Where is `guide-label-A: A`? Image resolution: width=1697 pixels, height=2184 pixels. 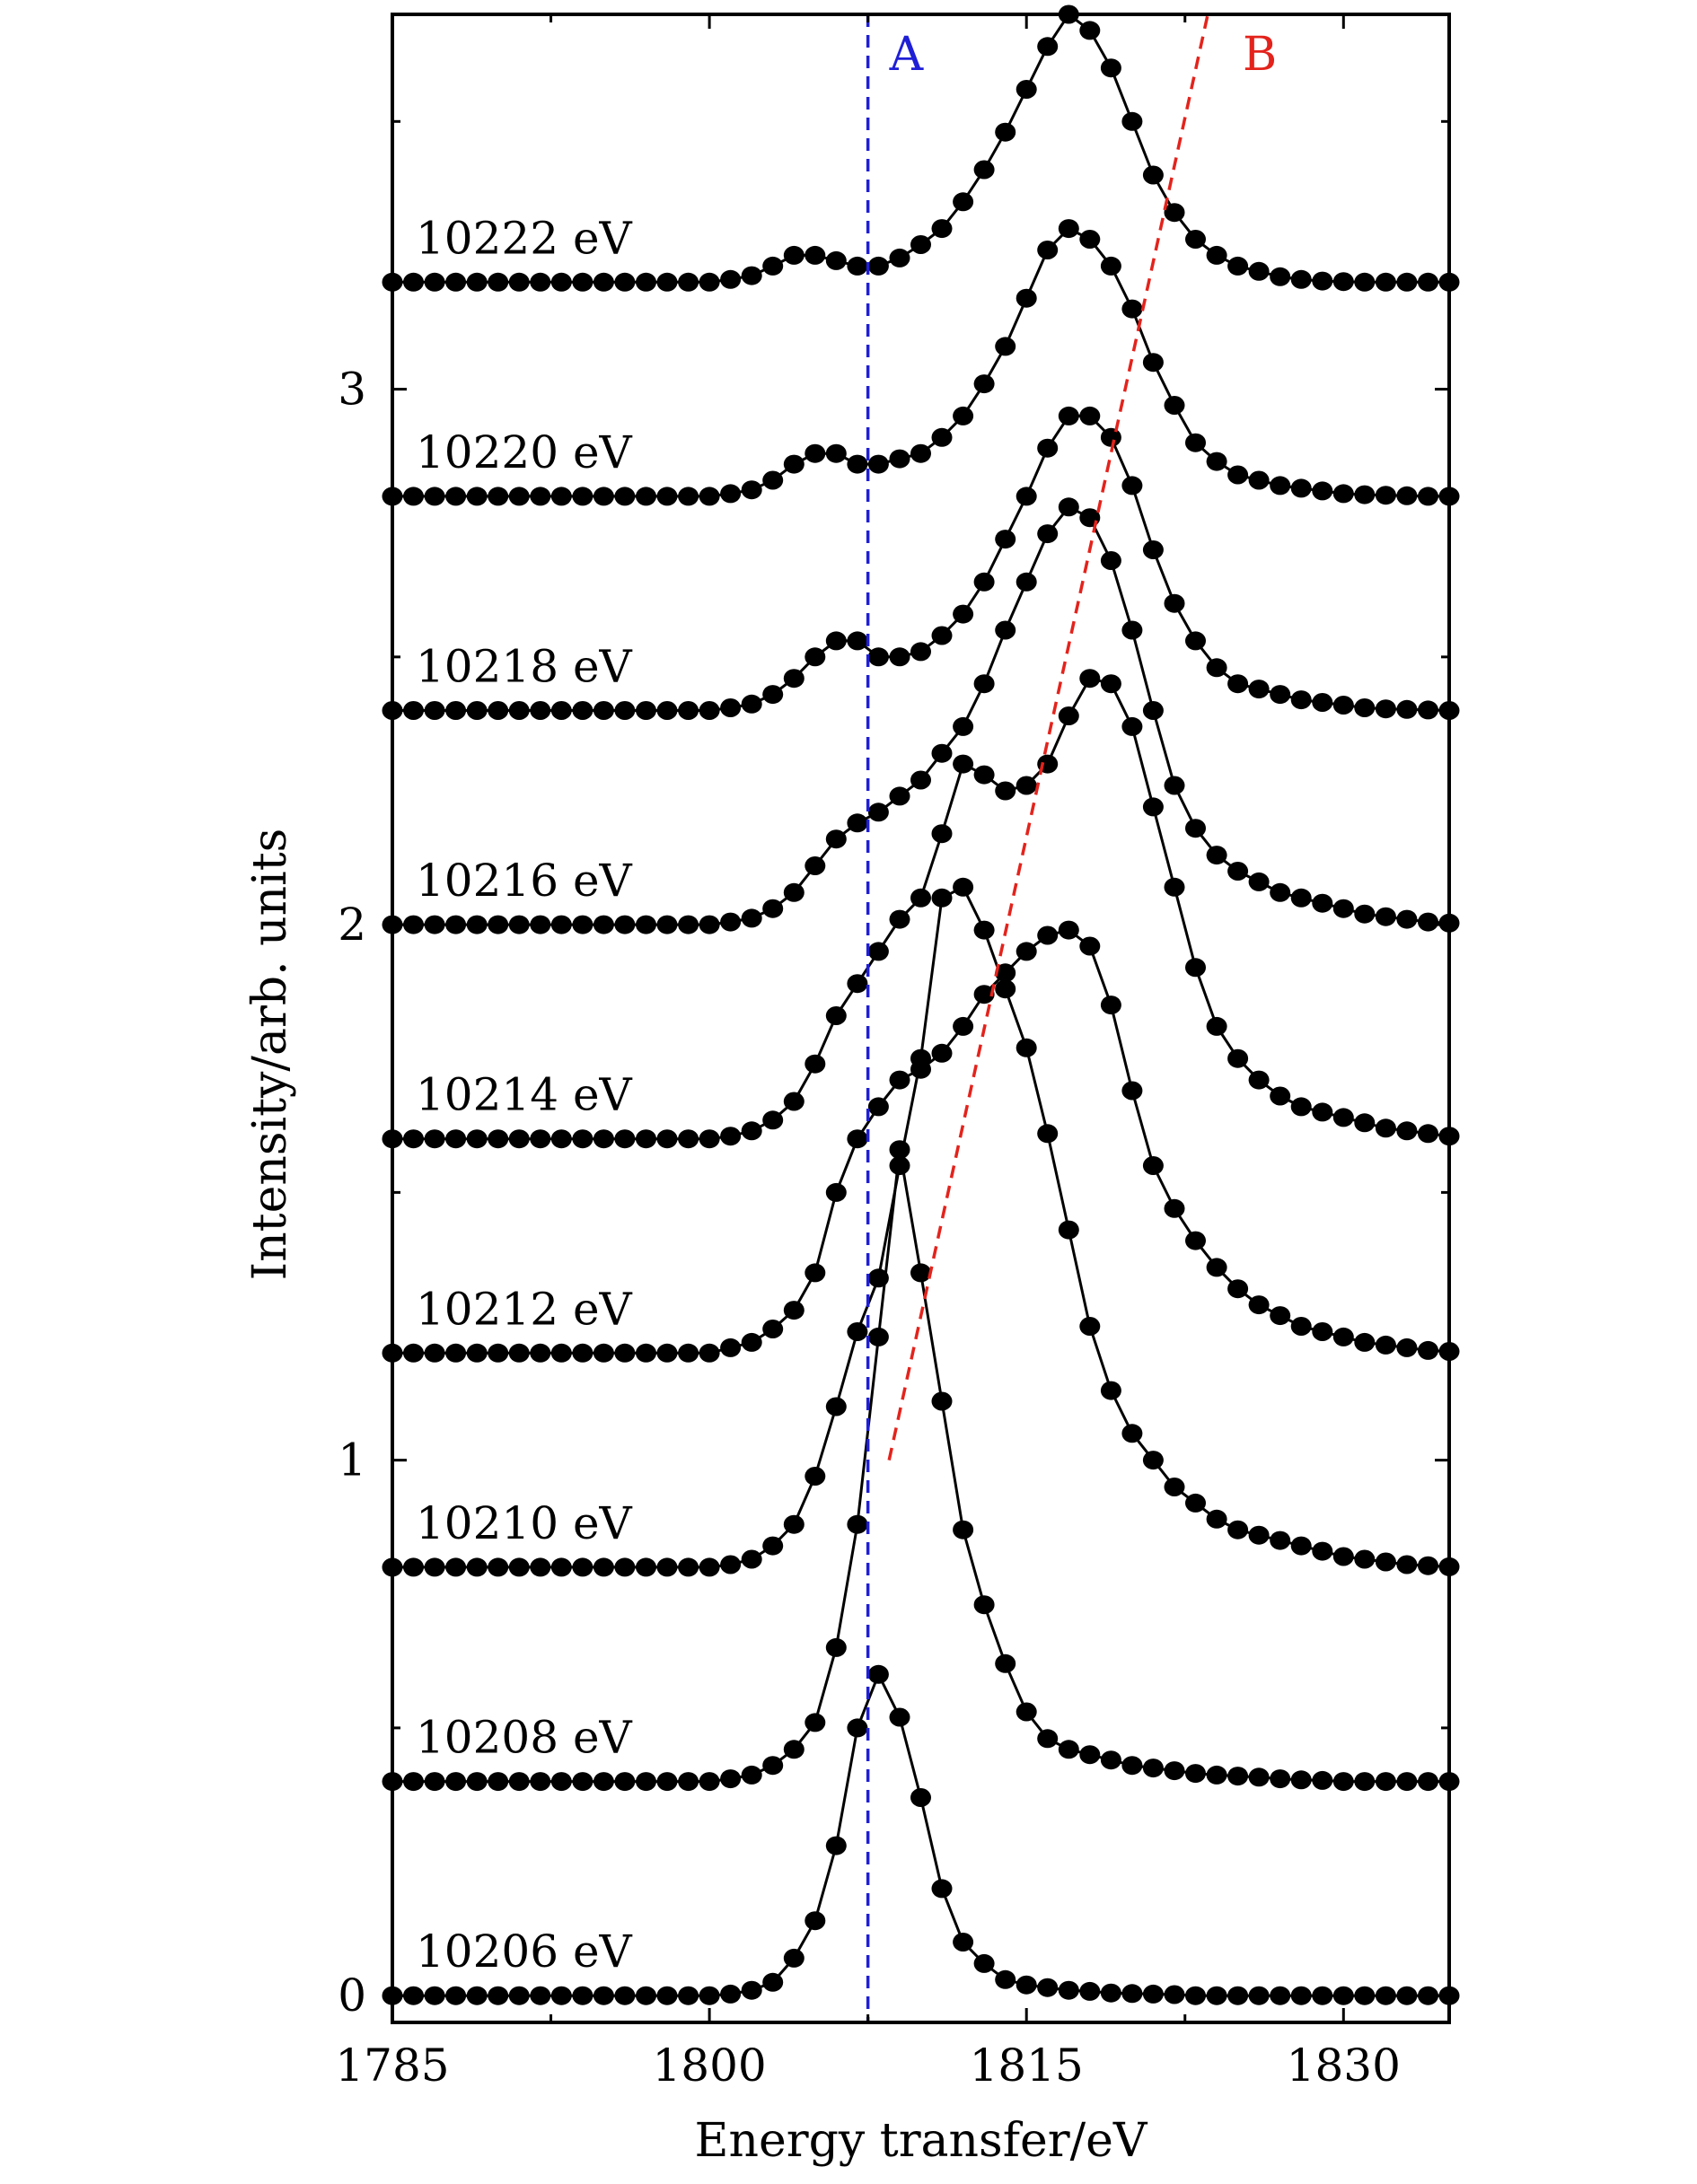 guide-label-A: A is located at coordinates (907, 55).